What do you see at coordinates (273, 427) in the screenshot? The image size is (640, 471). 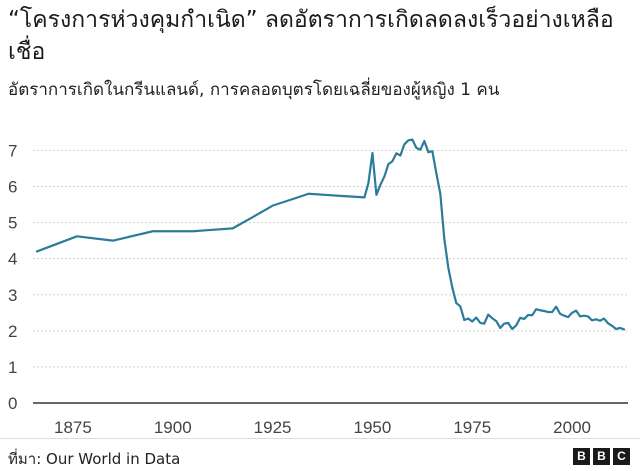 I see `x-tick-label: 1925` at bounding box center [273, 427].